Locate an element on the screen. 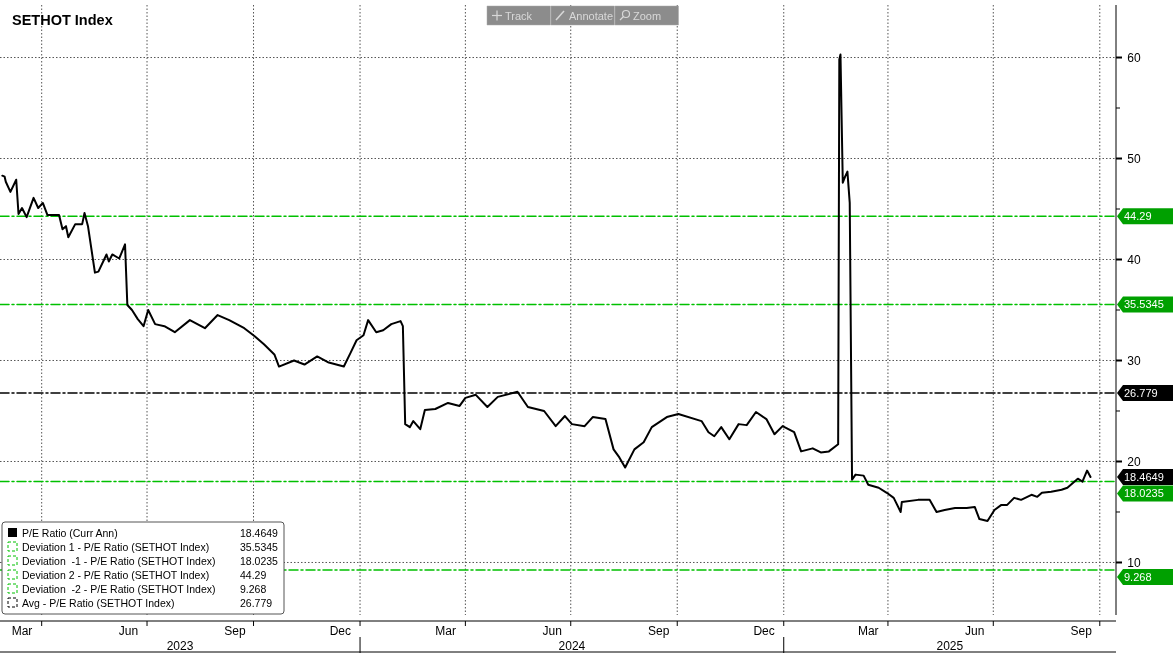 This screenshot has height=653, width=1173. legend-label: Deviation -2 - P/E Ratio (SETHOT Index) is located at coordinates (119, 588).